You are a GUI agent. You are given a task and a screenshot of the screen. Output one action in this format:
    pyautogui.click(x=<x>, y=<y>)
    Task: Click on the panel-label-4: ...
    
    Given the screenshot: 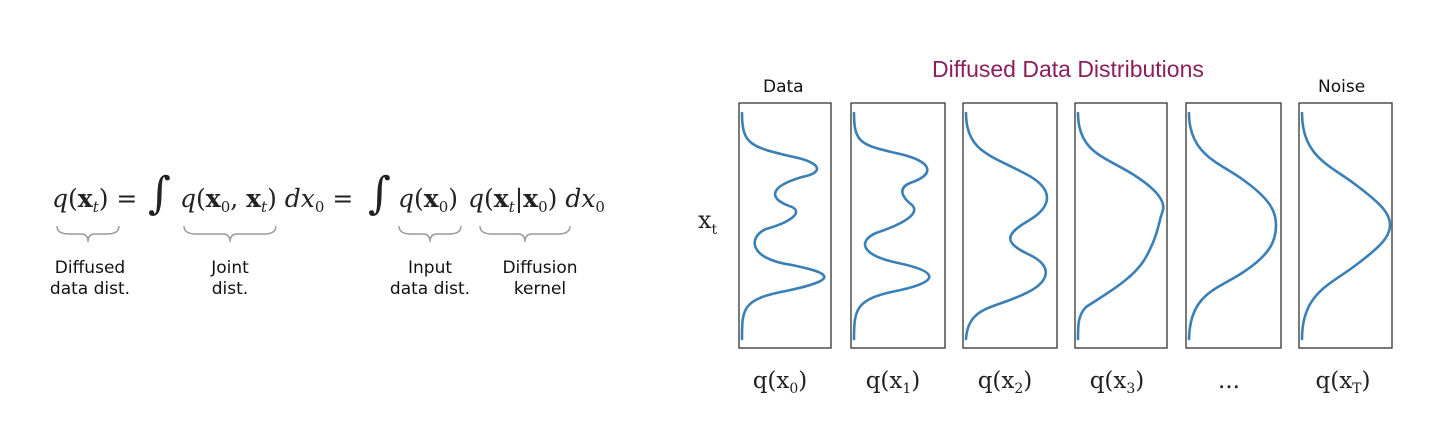 What is the action you would take?
    pyautogui.click(x=1229, y=381)
    